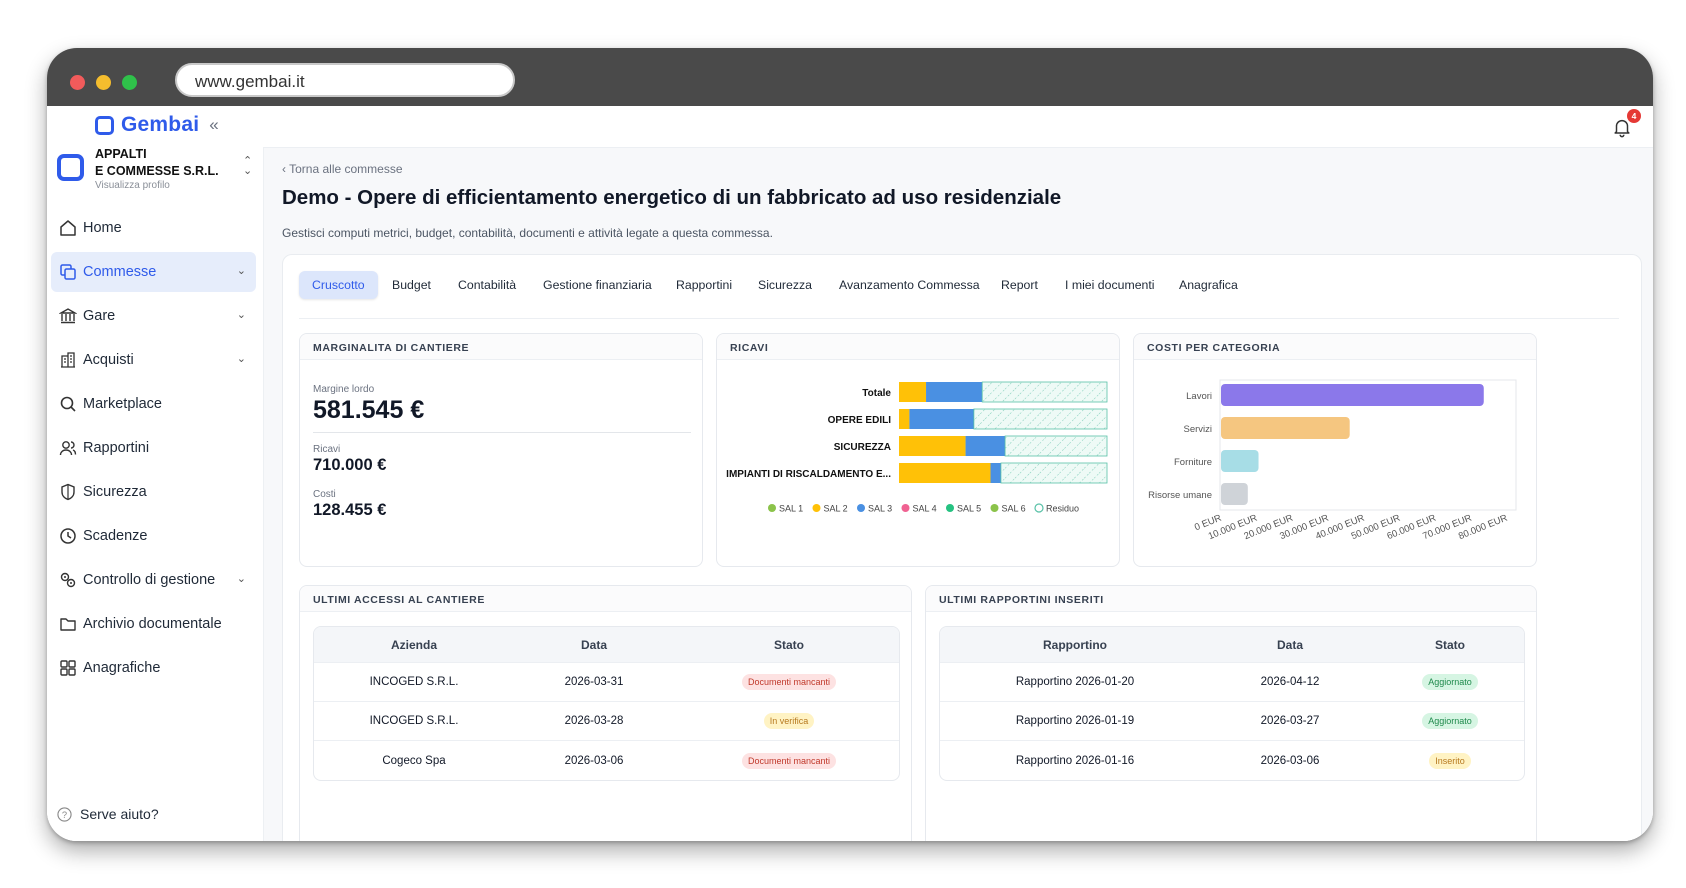  I want to click on sidebar-item-controllo-di-gestione: Controllo di gestione ⌄, so click(153, 580).